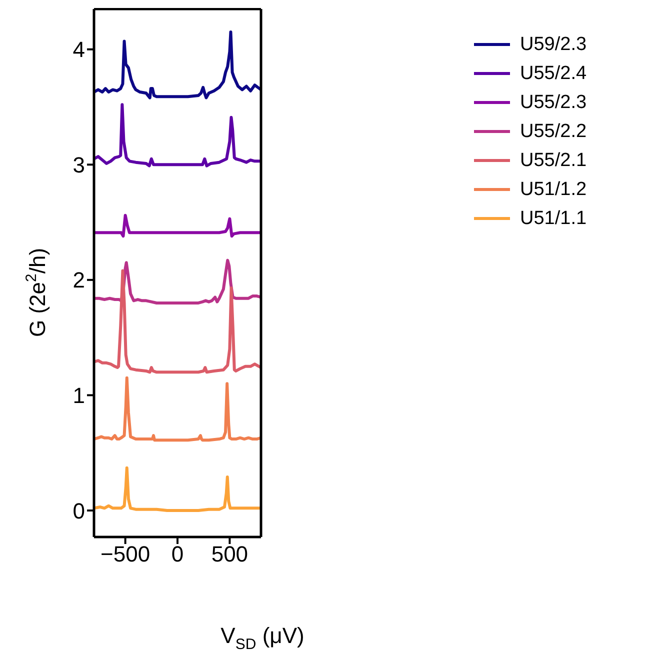 This screenshot has width=656, height=664. Describe the element at coordinates (553, 73) in the screenshot. I see `legend-label: U55/2.4` at that location.